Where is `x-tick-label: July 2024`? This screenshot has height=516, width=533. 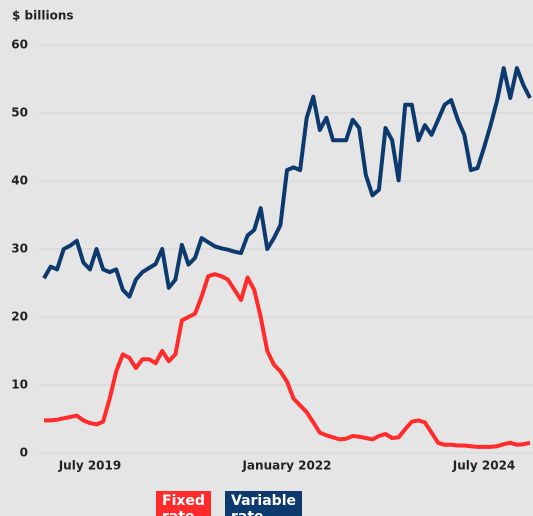 x-tick-label: July 2024 is located at coordinates (484, 466).